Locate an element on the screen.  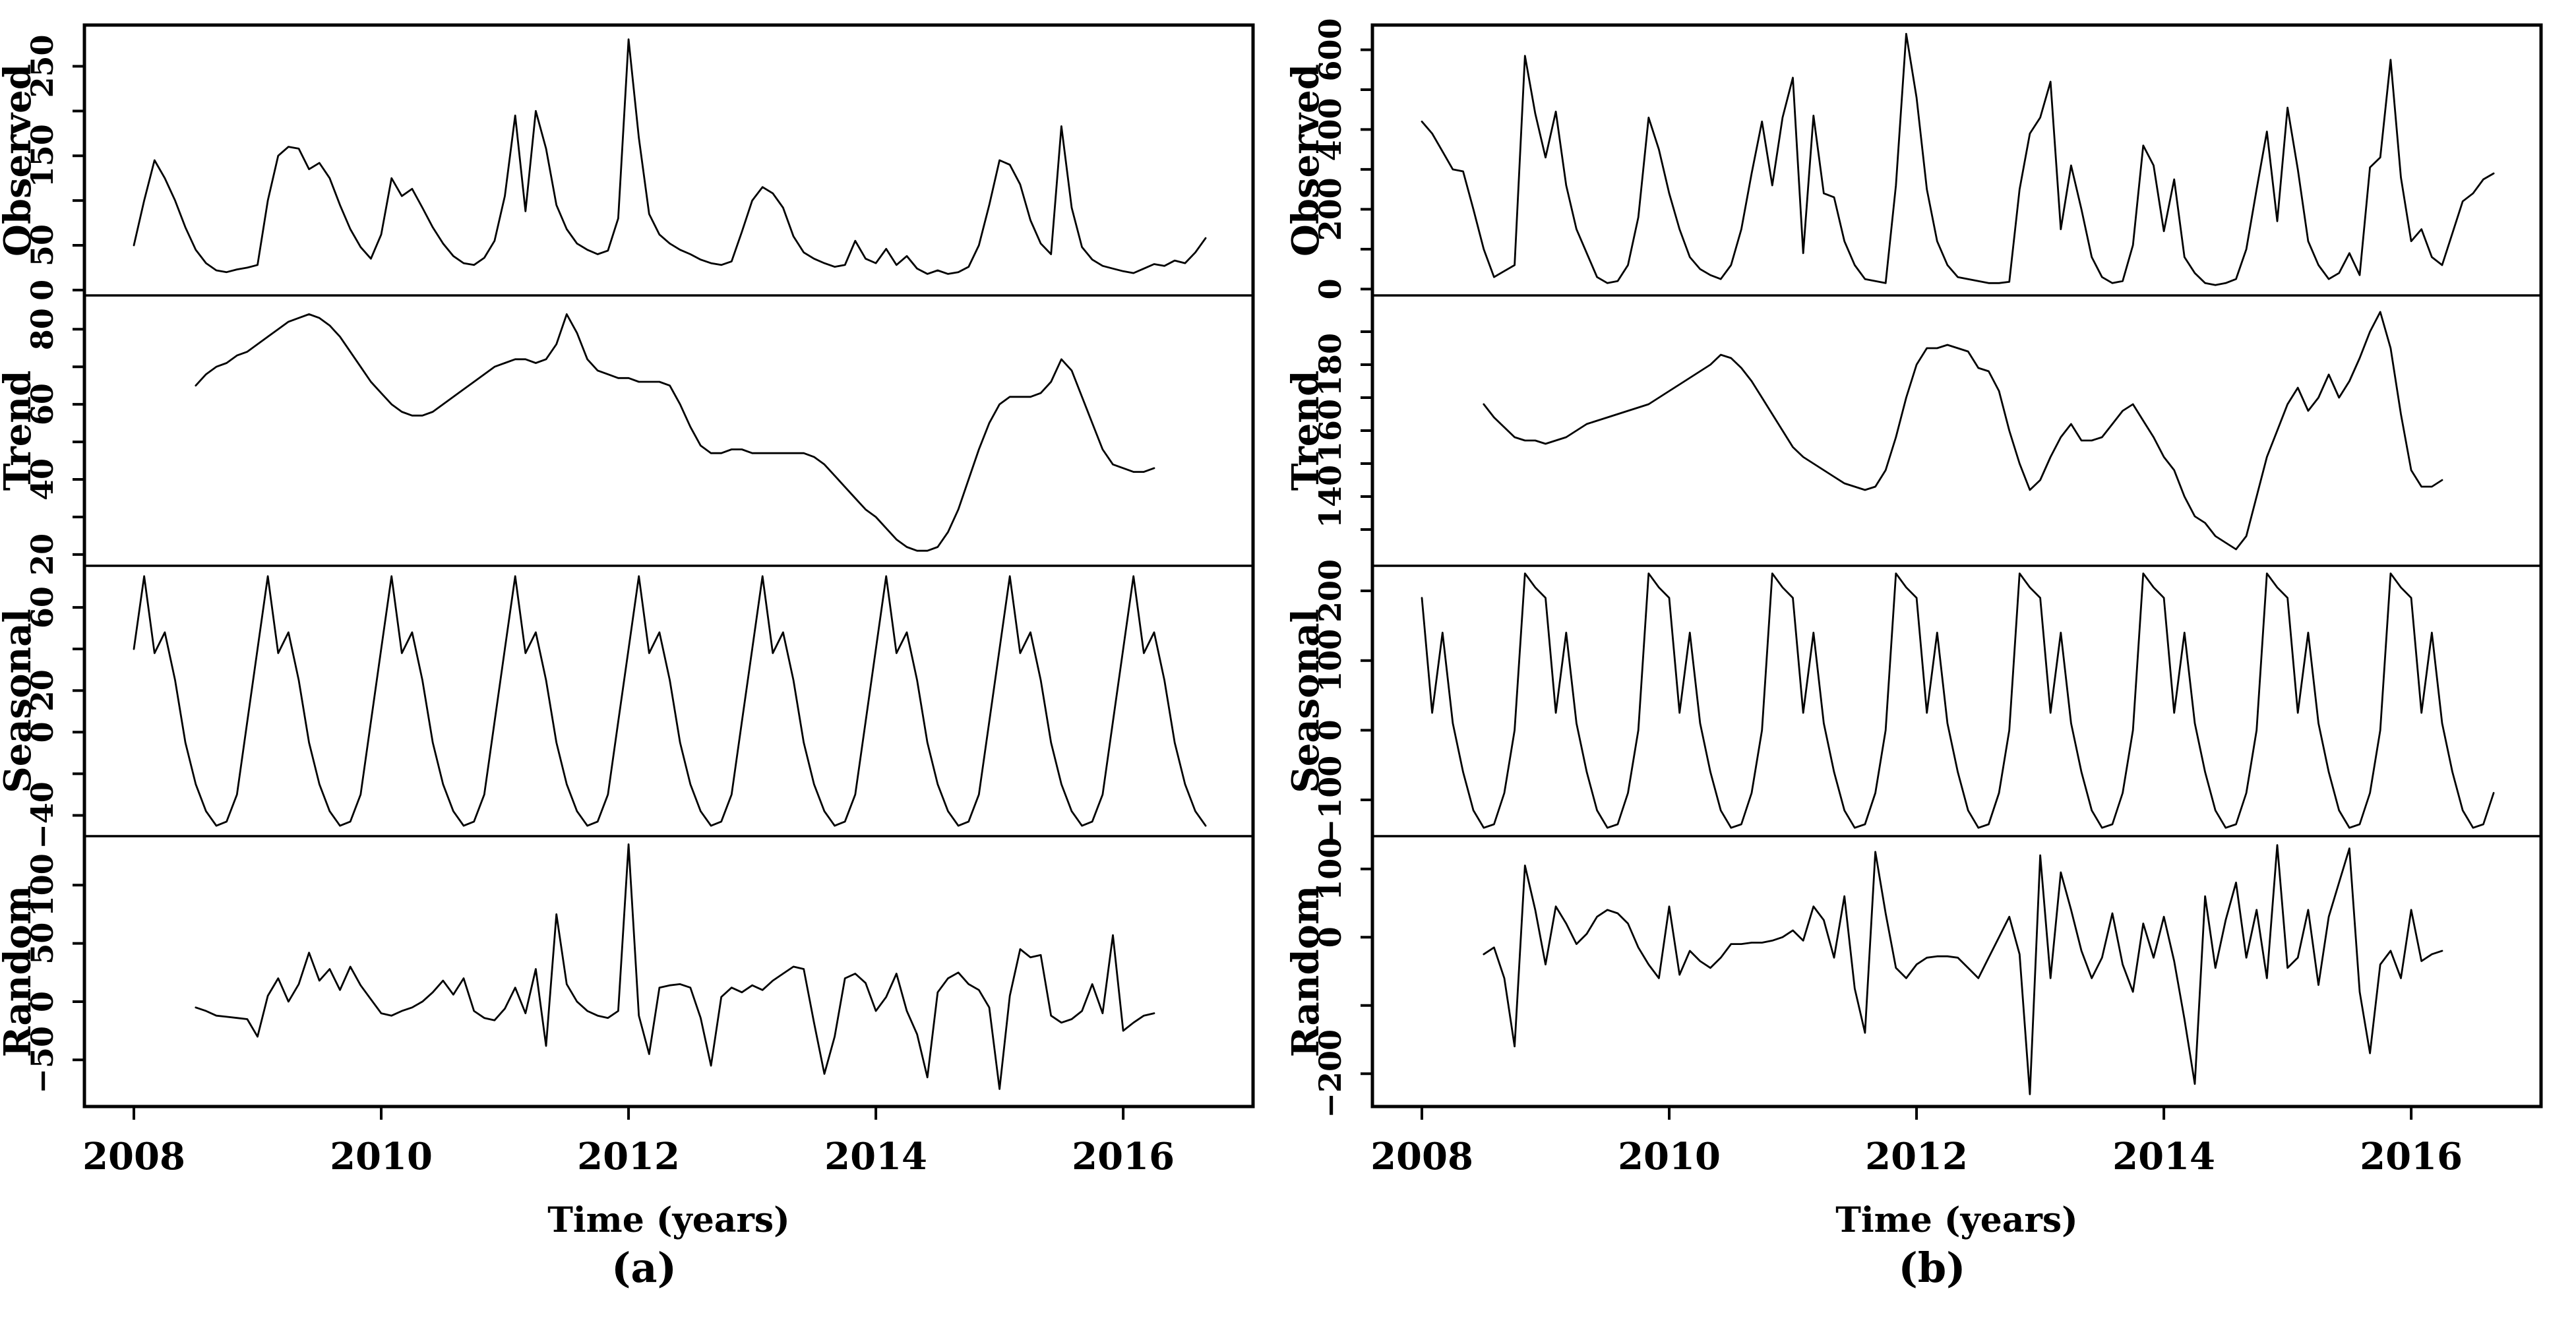
y-tick-label: 400 is located at coordinates (1330, 129).